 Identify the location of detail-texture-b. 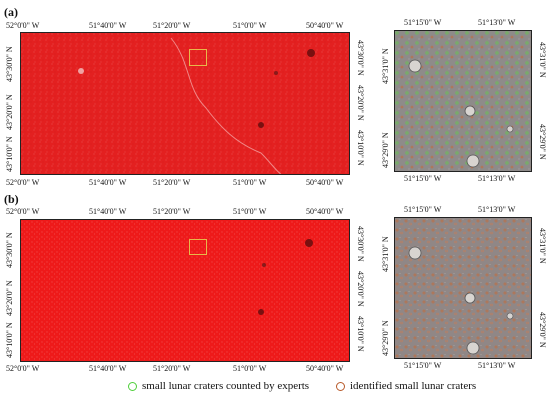
(463, 288).